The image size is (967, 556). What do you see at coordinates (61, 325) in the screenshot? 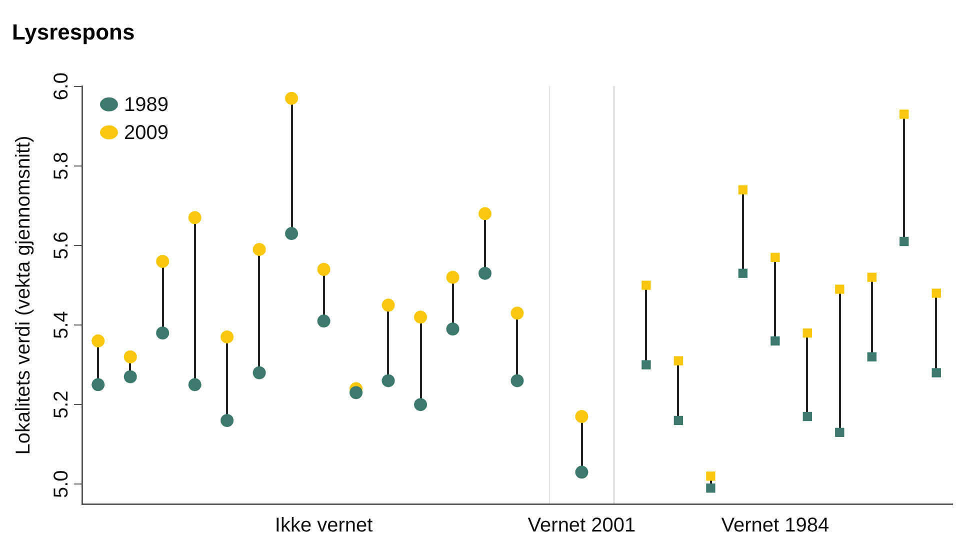
I see `y-tick-label: 5.4` at bounding box center [61, 325].